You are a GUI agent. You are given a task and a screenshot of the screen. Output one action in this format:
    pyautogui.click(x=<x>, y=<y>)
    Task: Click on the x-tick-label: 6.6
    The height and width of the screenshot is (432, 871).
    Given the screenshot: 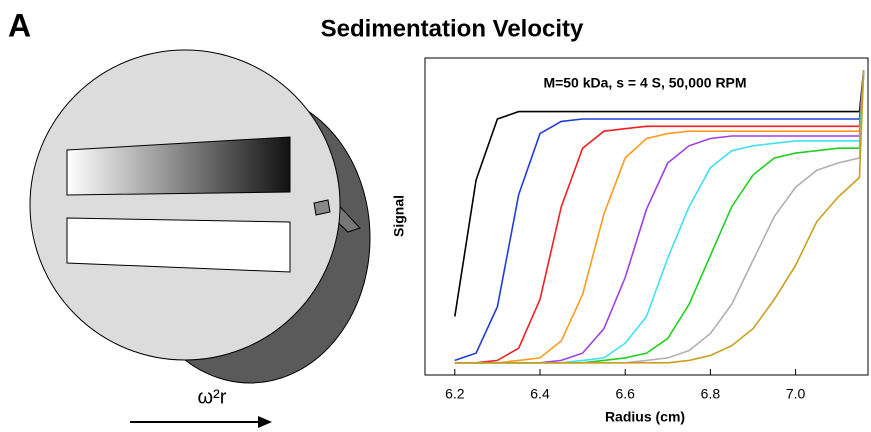 What is the action you would take?
    pyautogui.click(x=625, y=394)
    